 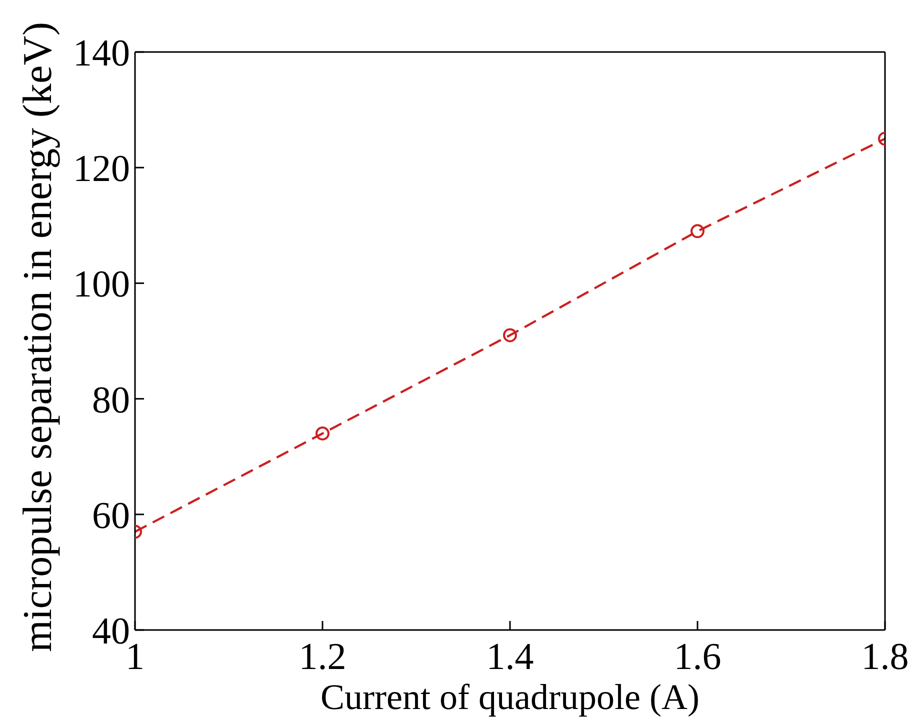 I want to click on point, so click(x=510, y=335).